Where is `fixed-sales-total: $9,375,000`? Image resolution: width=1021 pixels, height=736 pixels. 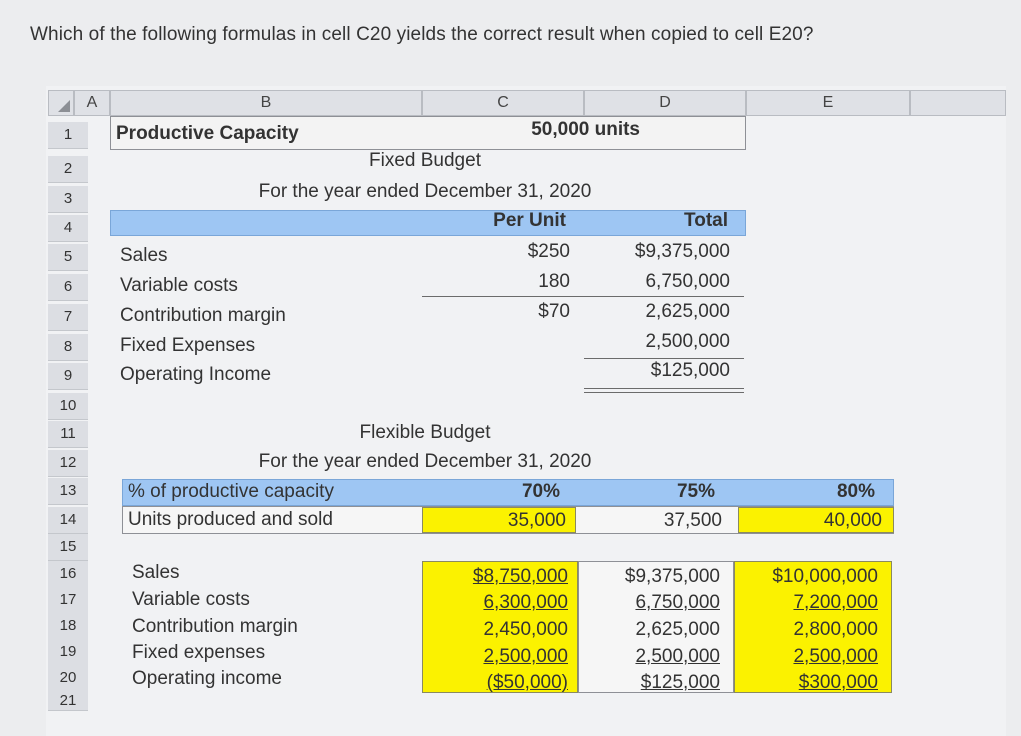 fixed-sales-total: $9,375,000 is located at coordinates (682, 251).